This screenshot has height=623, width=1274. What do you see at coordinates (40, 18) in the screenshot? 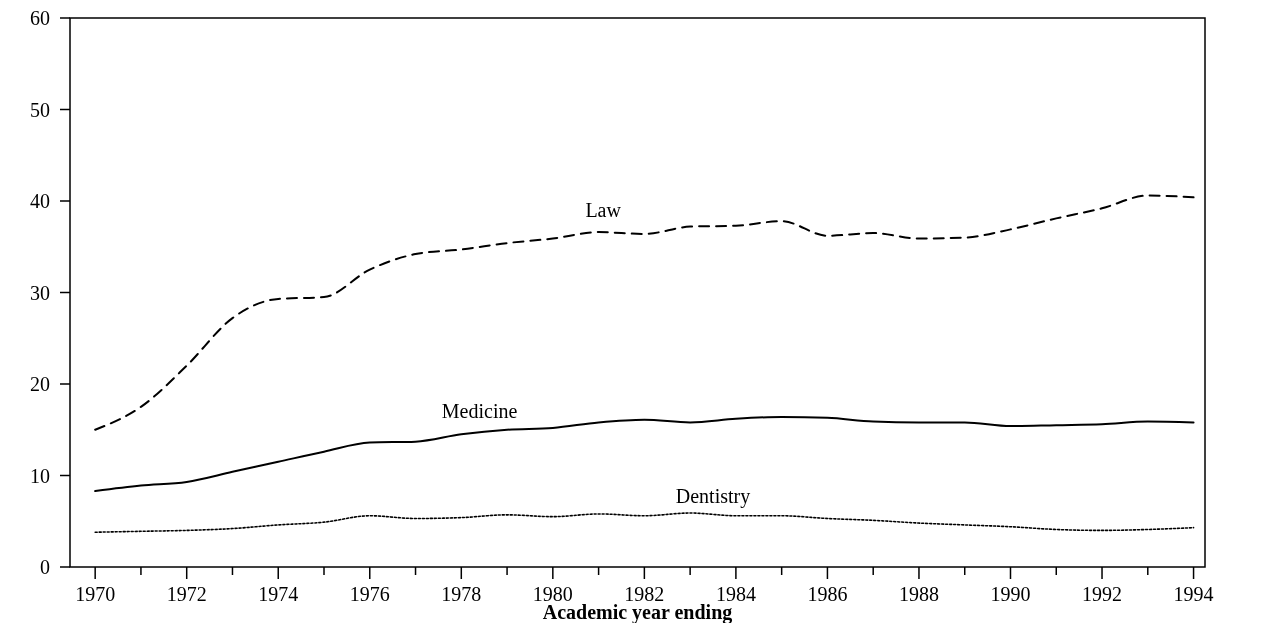
I see `y-tick-label: 60` at bounding box center [40, 18].